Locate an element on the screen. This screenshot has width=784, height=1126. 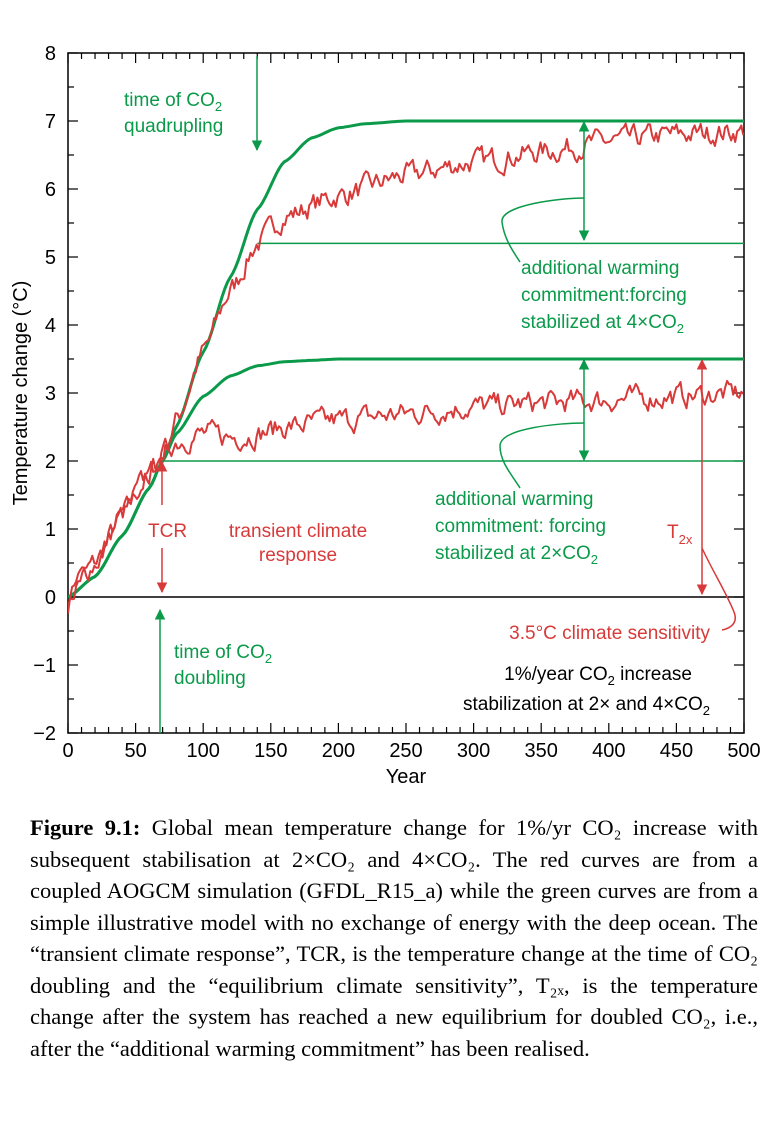
t2x-label: T2x is located at coordinates (680, 534).